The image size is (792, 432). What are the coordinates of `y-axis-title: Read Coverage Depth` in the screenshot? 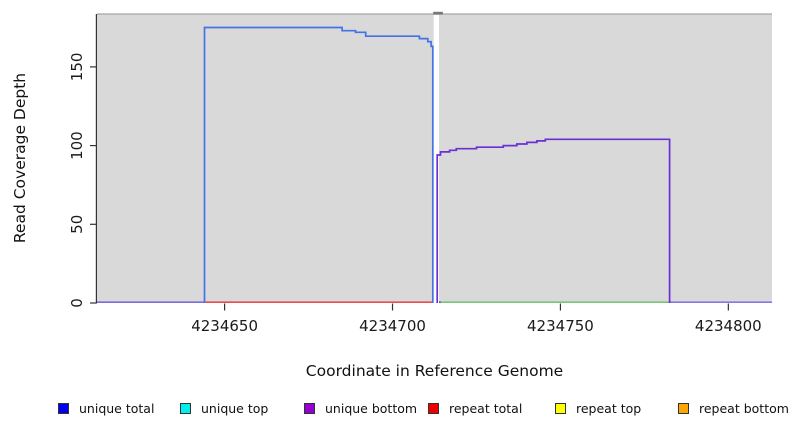 It's located at (20, 158).